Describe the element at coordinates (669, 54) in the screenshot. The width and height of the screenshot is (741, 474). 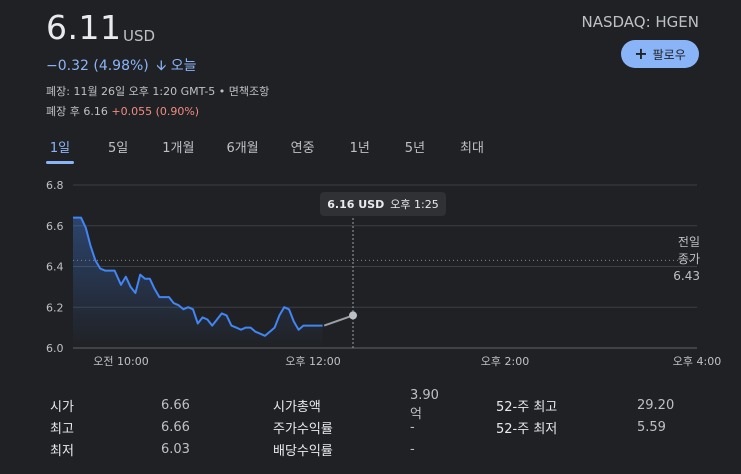
I see `follow-button-label: 팔로우` at that location.